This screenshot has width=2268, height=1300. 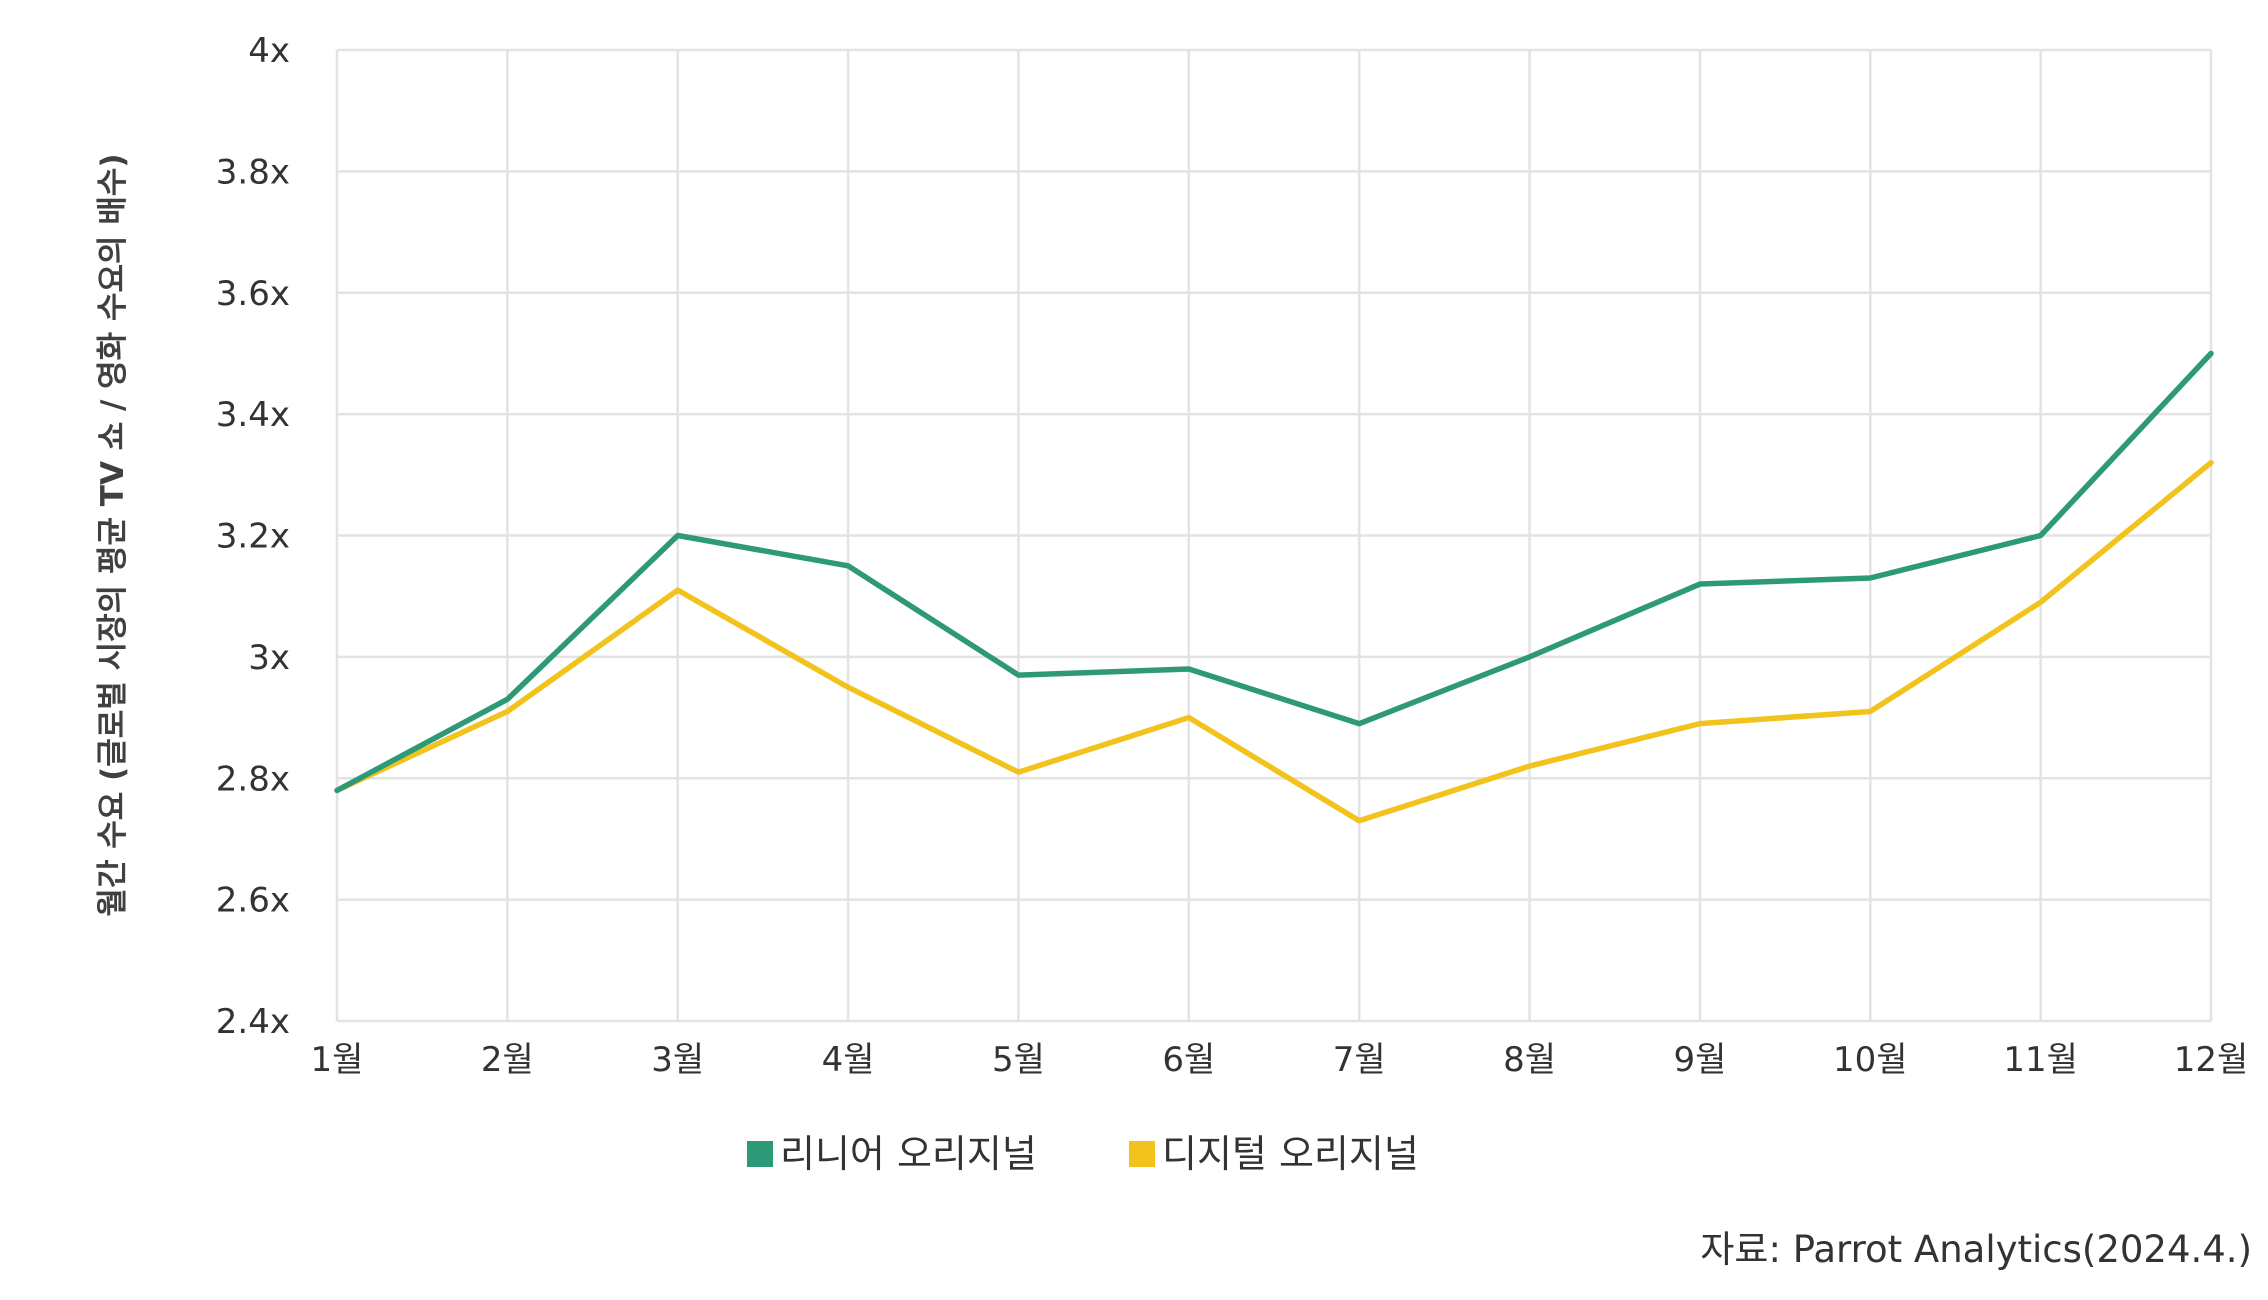 What do you see at coordinates (2211, 1060) in the screenshot?
I see `x-tick-label: 12월` at bounding box center [2211, 1060].